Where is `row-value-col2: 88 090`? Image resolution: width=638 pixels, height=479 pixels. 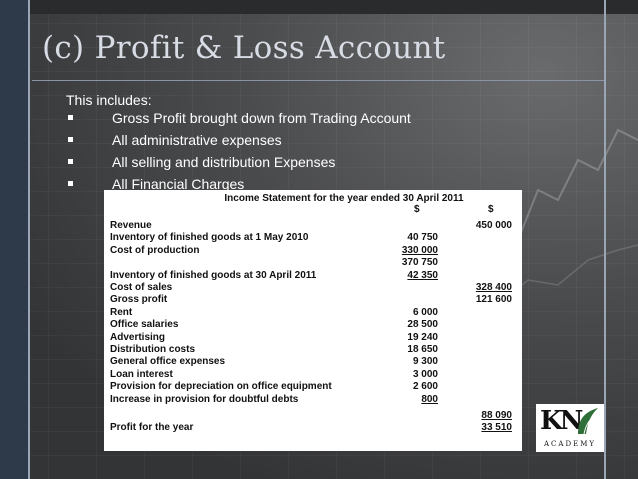
row-value-col2: 88 090 is located at coordinates (496, 415).